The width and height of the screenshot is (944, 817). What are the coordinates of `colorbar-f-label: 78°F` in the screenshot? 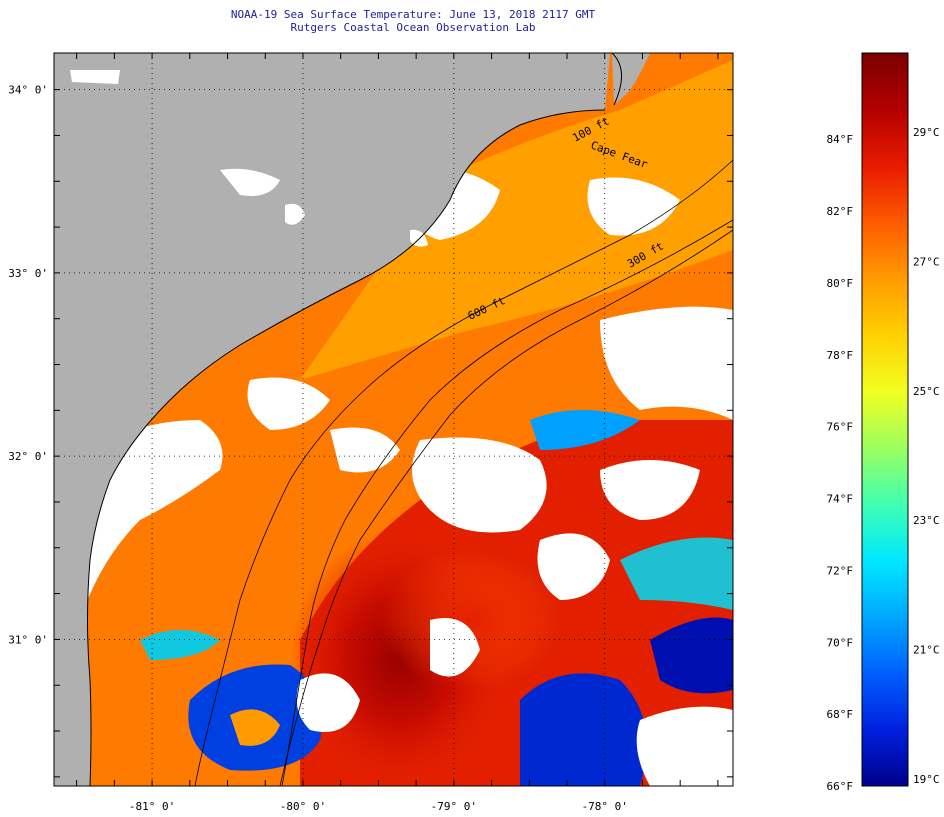 It's located at (840, 355).